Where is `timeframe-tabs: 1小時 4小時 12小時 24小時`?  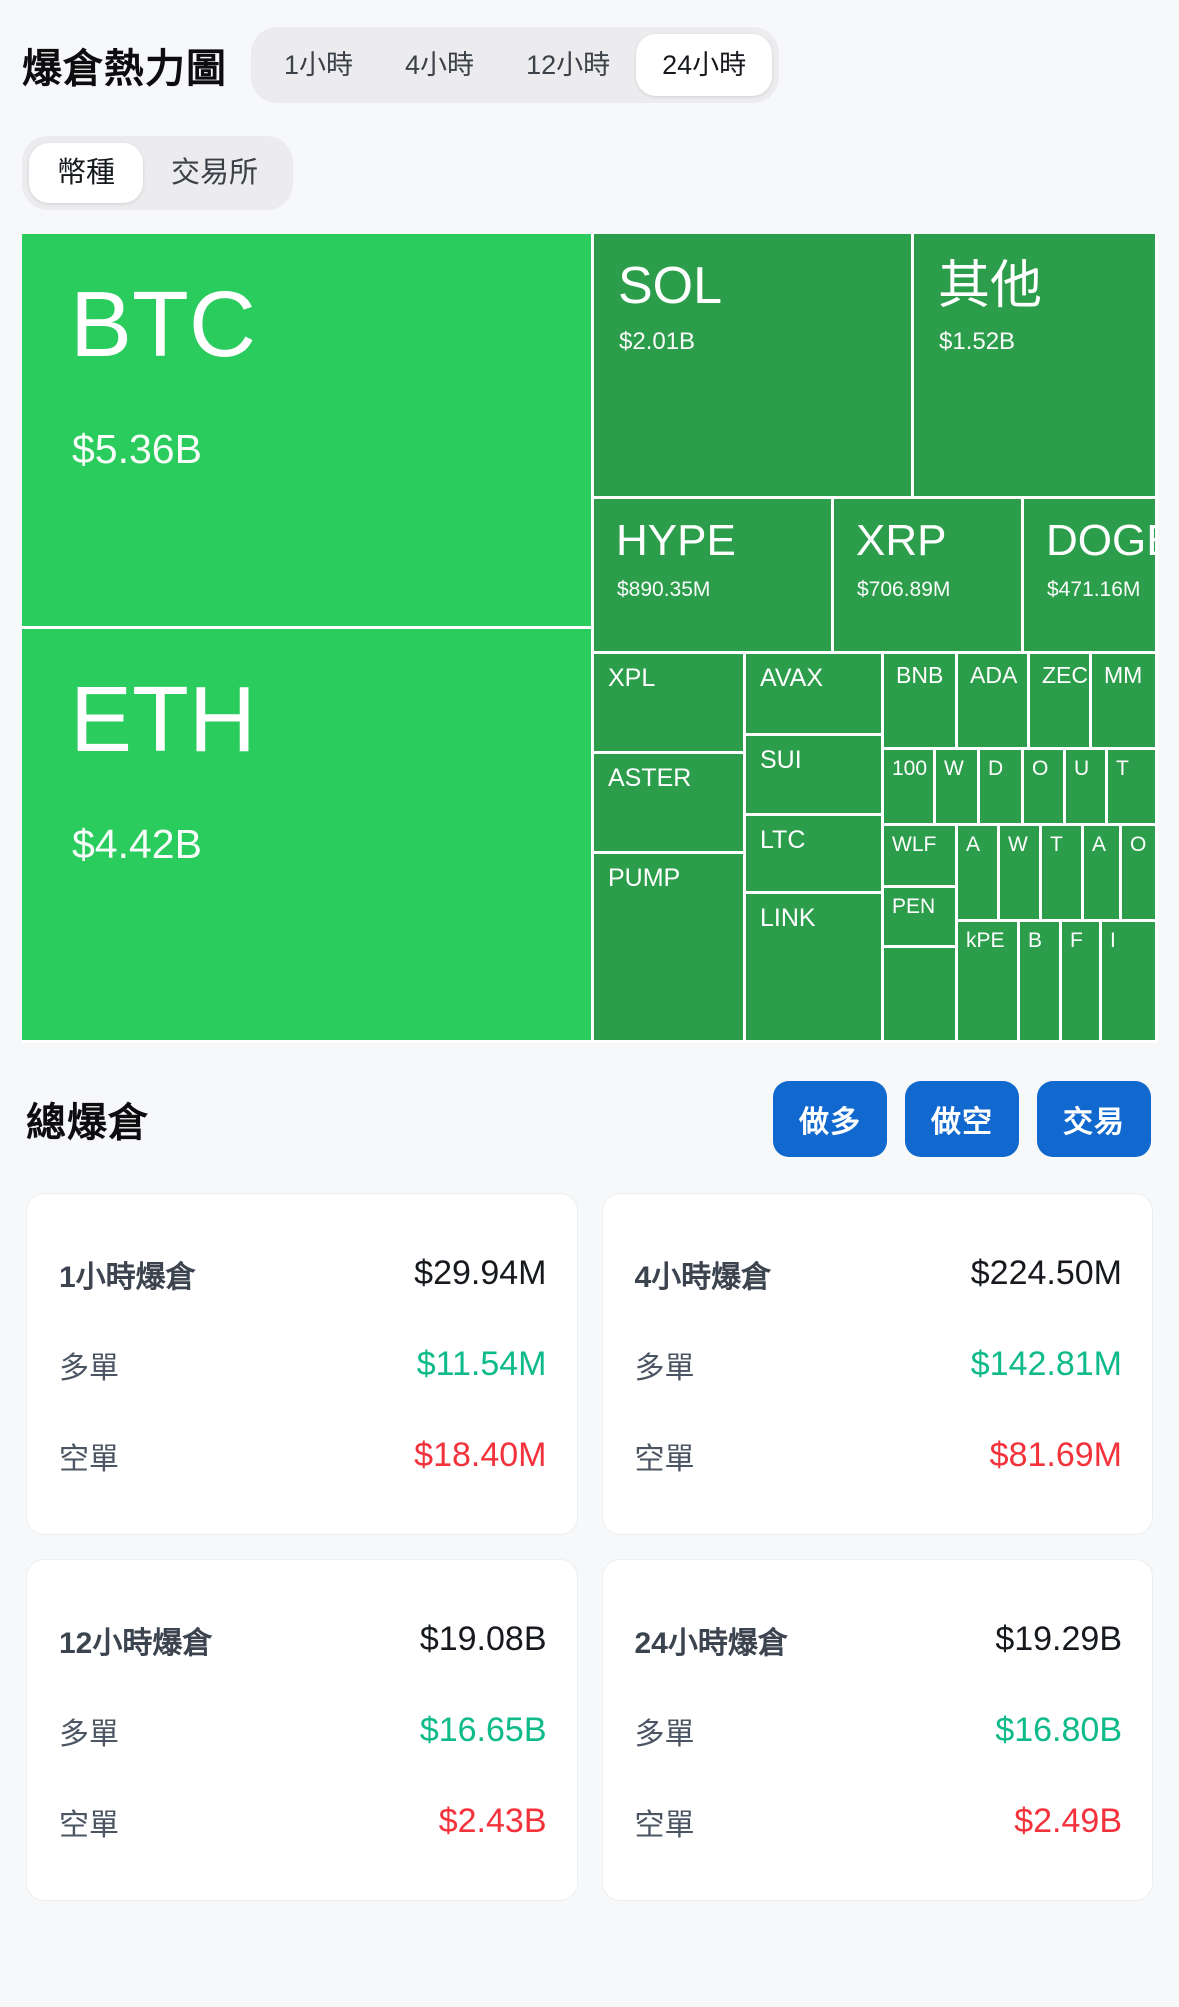
timeframe-tabs: 1小時 4小時 12小時 24小時 is located at coordinates (515, 65).